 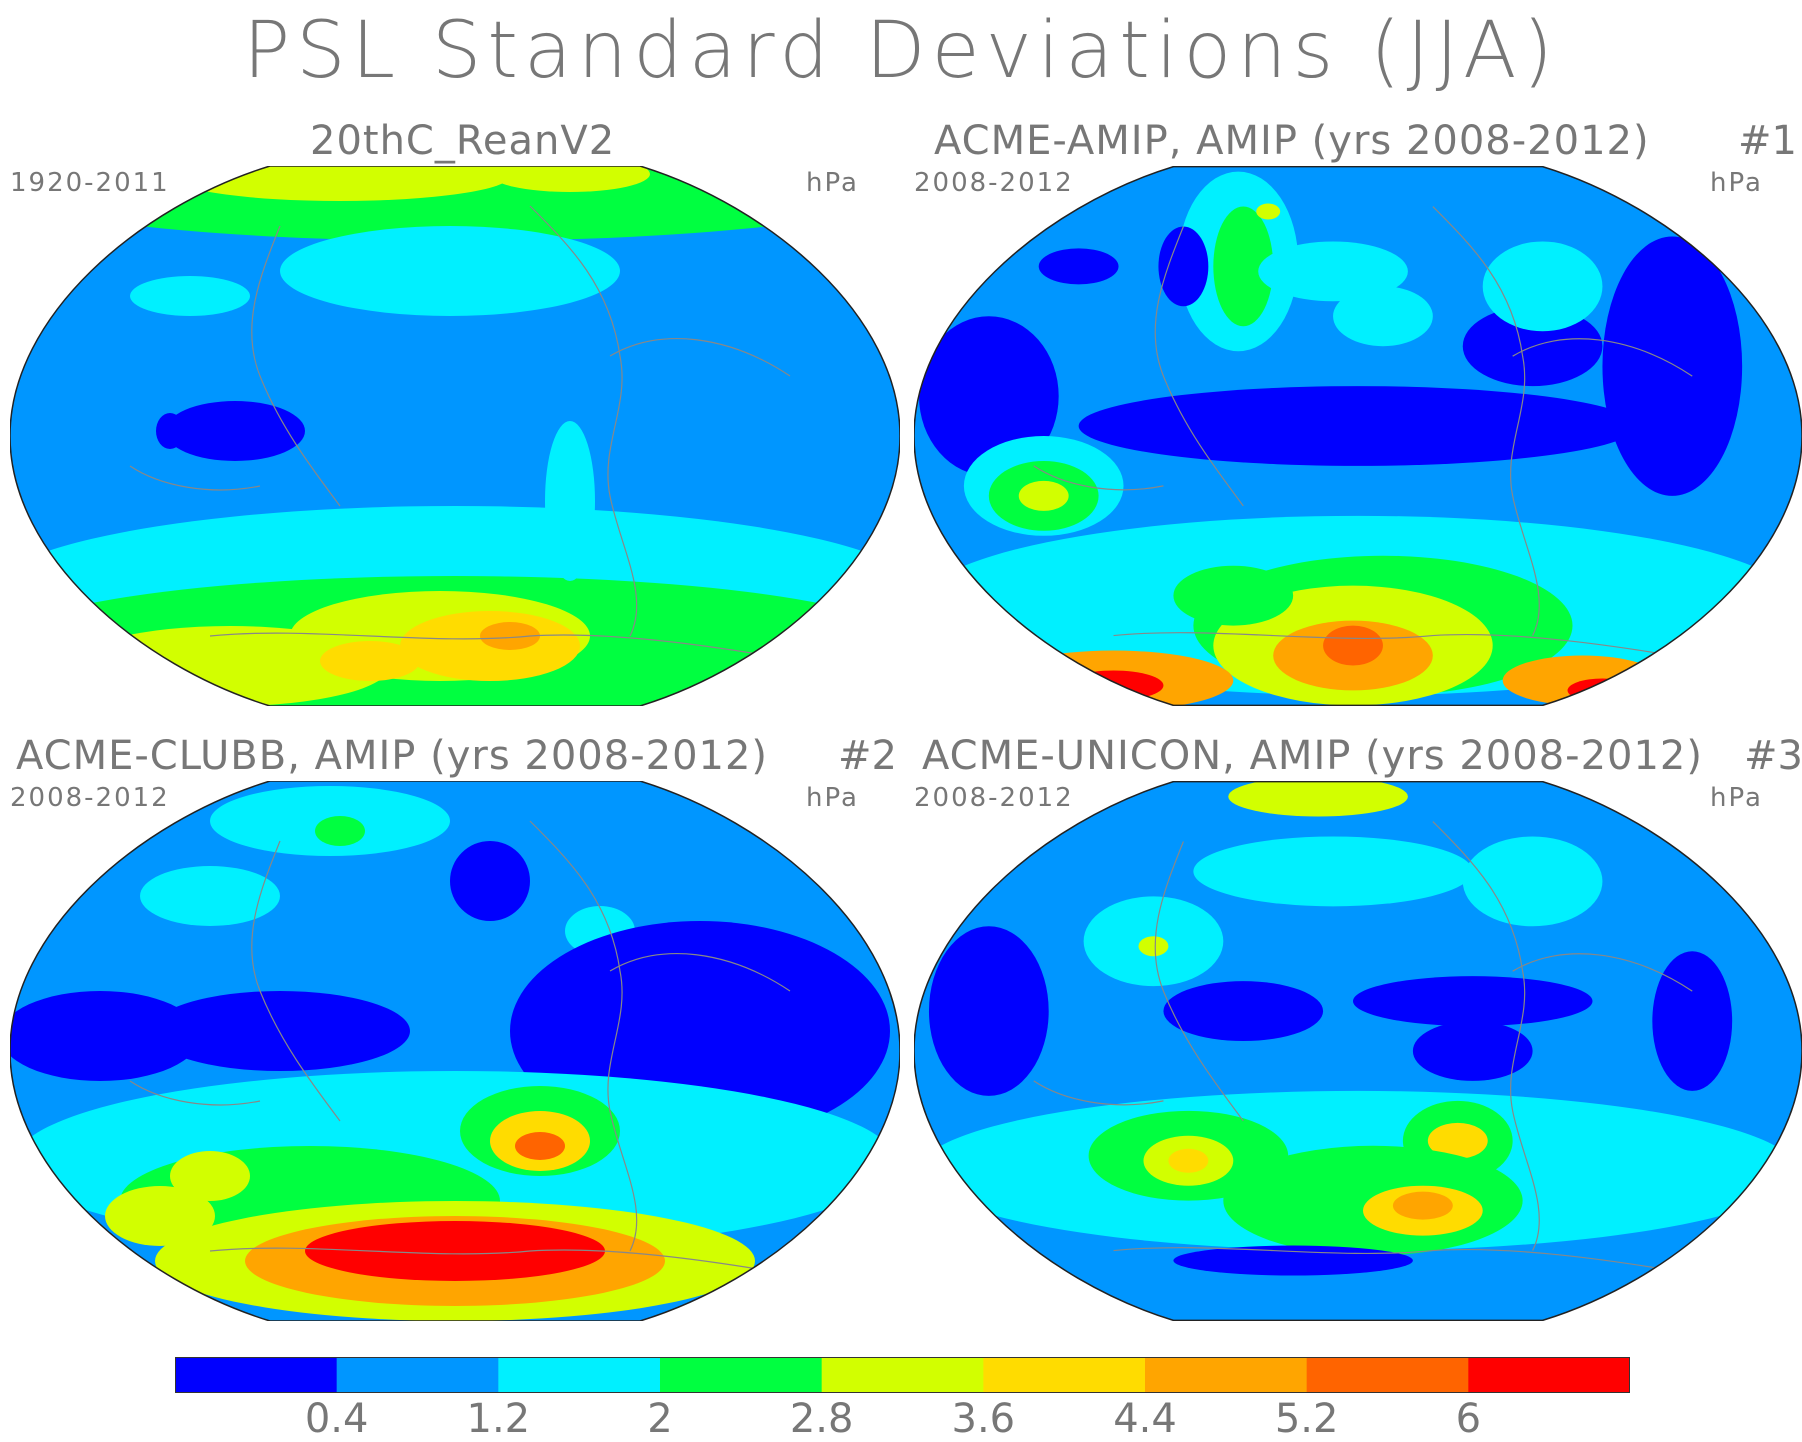 What do you see at coordinates (1773, 756) in the screenshot?
I see `panel-number: #3` at bounding box center [1773, 756].